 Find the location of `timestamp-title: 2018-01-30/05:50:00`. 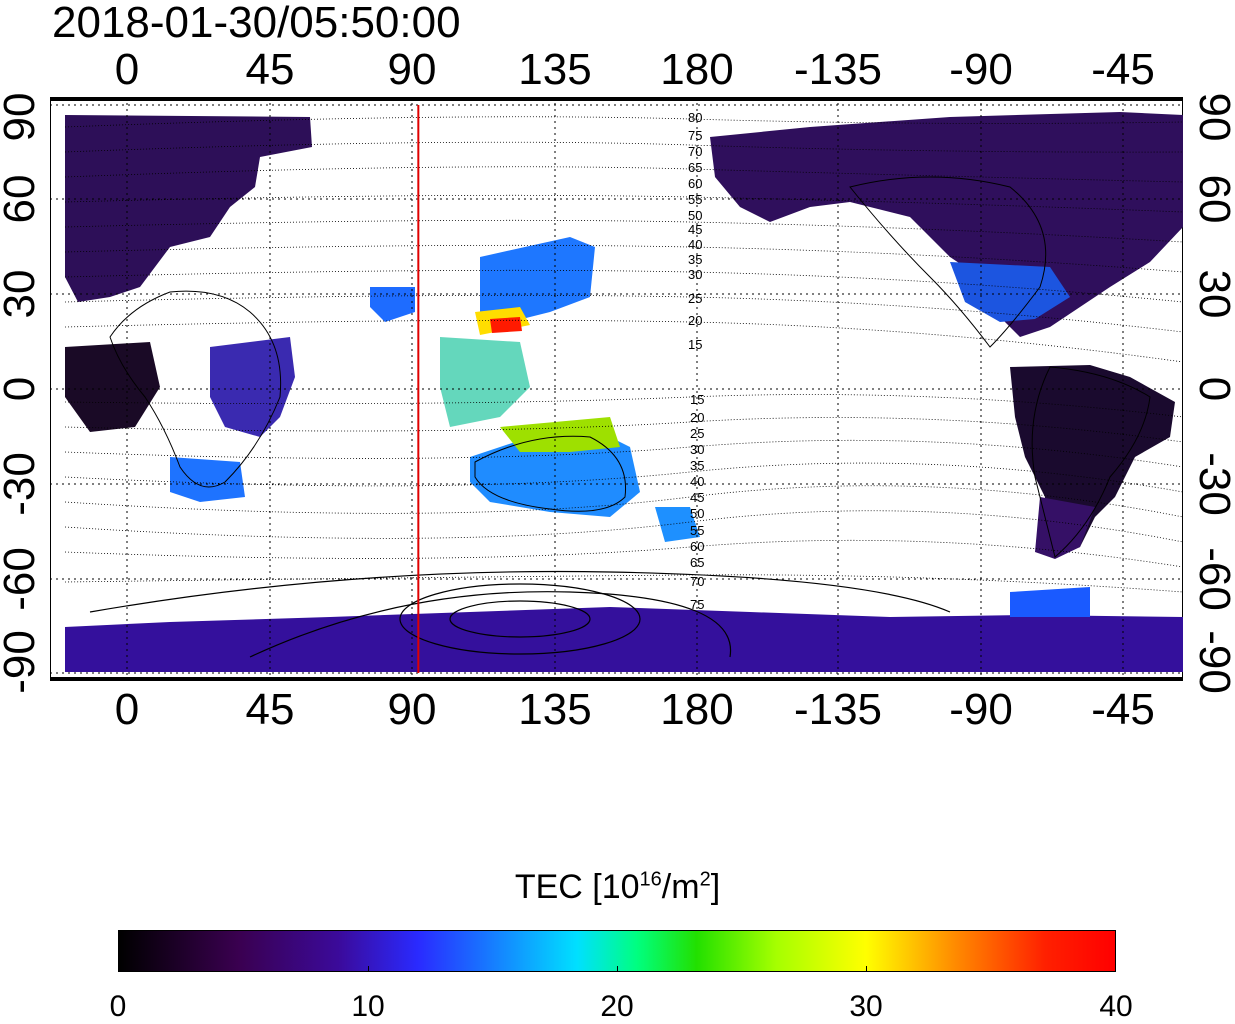

timestamp-title: 2018-01-30/05:50:00 is located at coordinates (256, 23).